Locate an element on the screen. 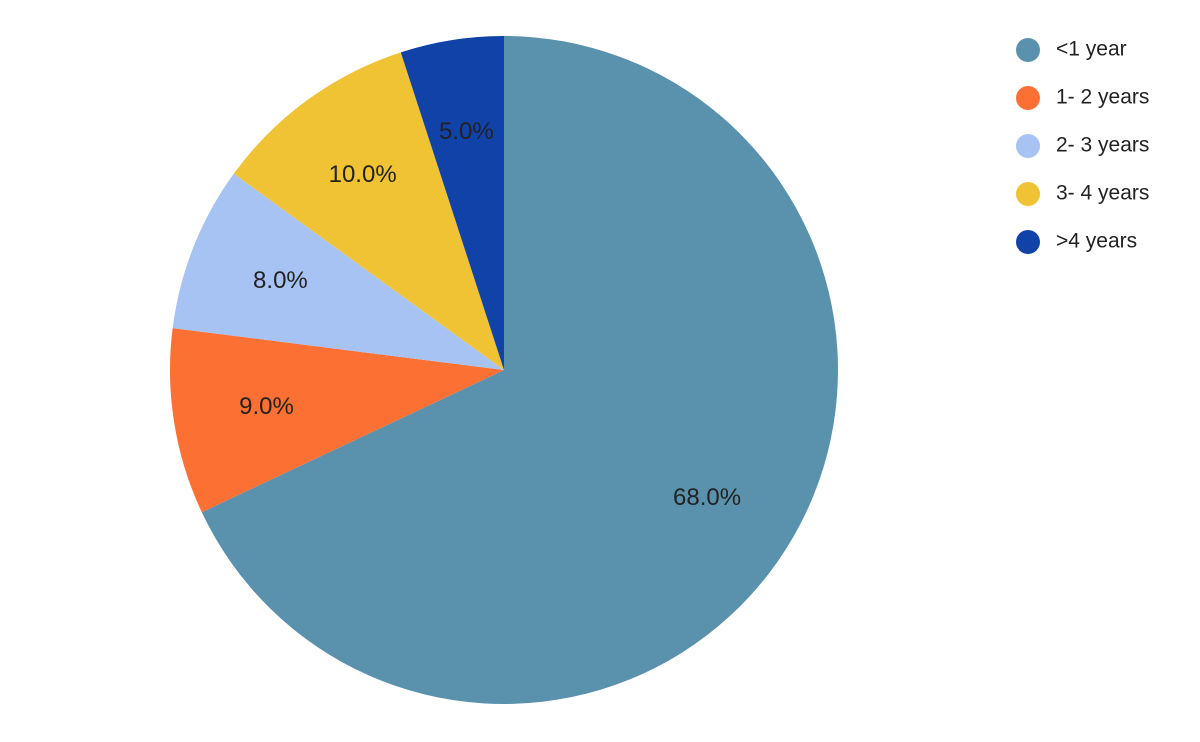 This screenshot has width=1200, height=742. data-label: 8.0% is located at coordinates (280, 280).